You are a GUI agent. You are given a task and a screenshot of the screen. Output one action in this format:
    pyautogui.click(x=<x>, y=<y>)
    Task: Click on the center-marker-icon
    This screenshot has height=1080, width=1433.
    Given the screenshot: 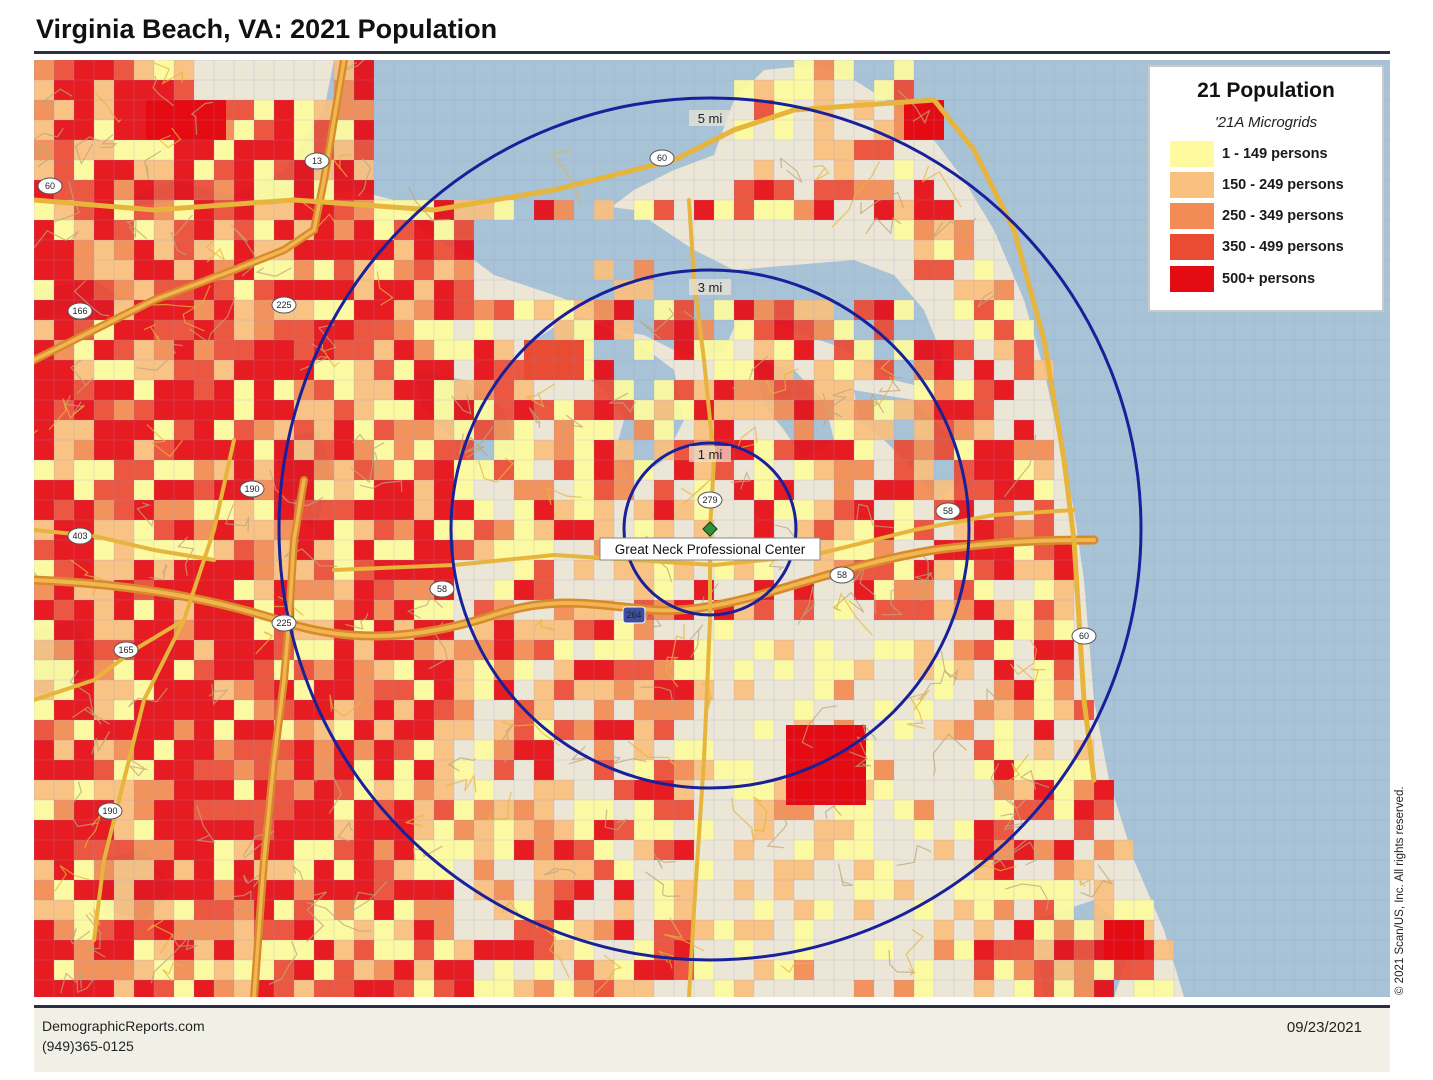 What is the action you would take?
    pyautogui.click(x=710, y=529)
    